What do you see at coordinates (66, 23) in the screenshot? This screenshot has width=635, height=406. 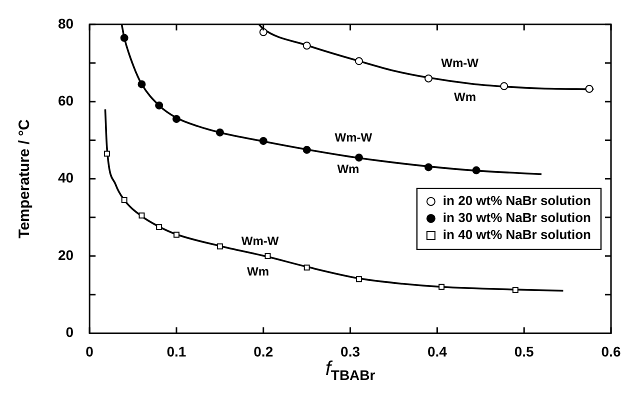 I see `y-tick-label: 80` at bounding box center [66, 23].